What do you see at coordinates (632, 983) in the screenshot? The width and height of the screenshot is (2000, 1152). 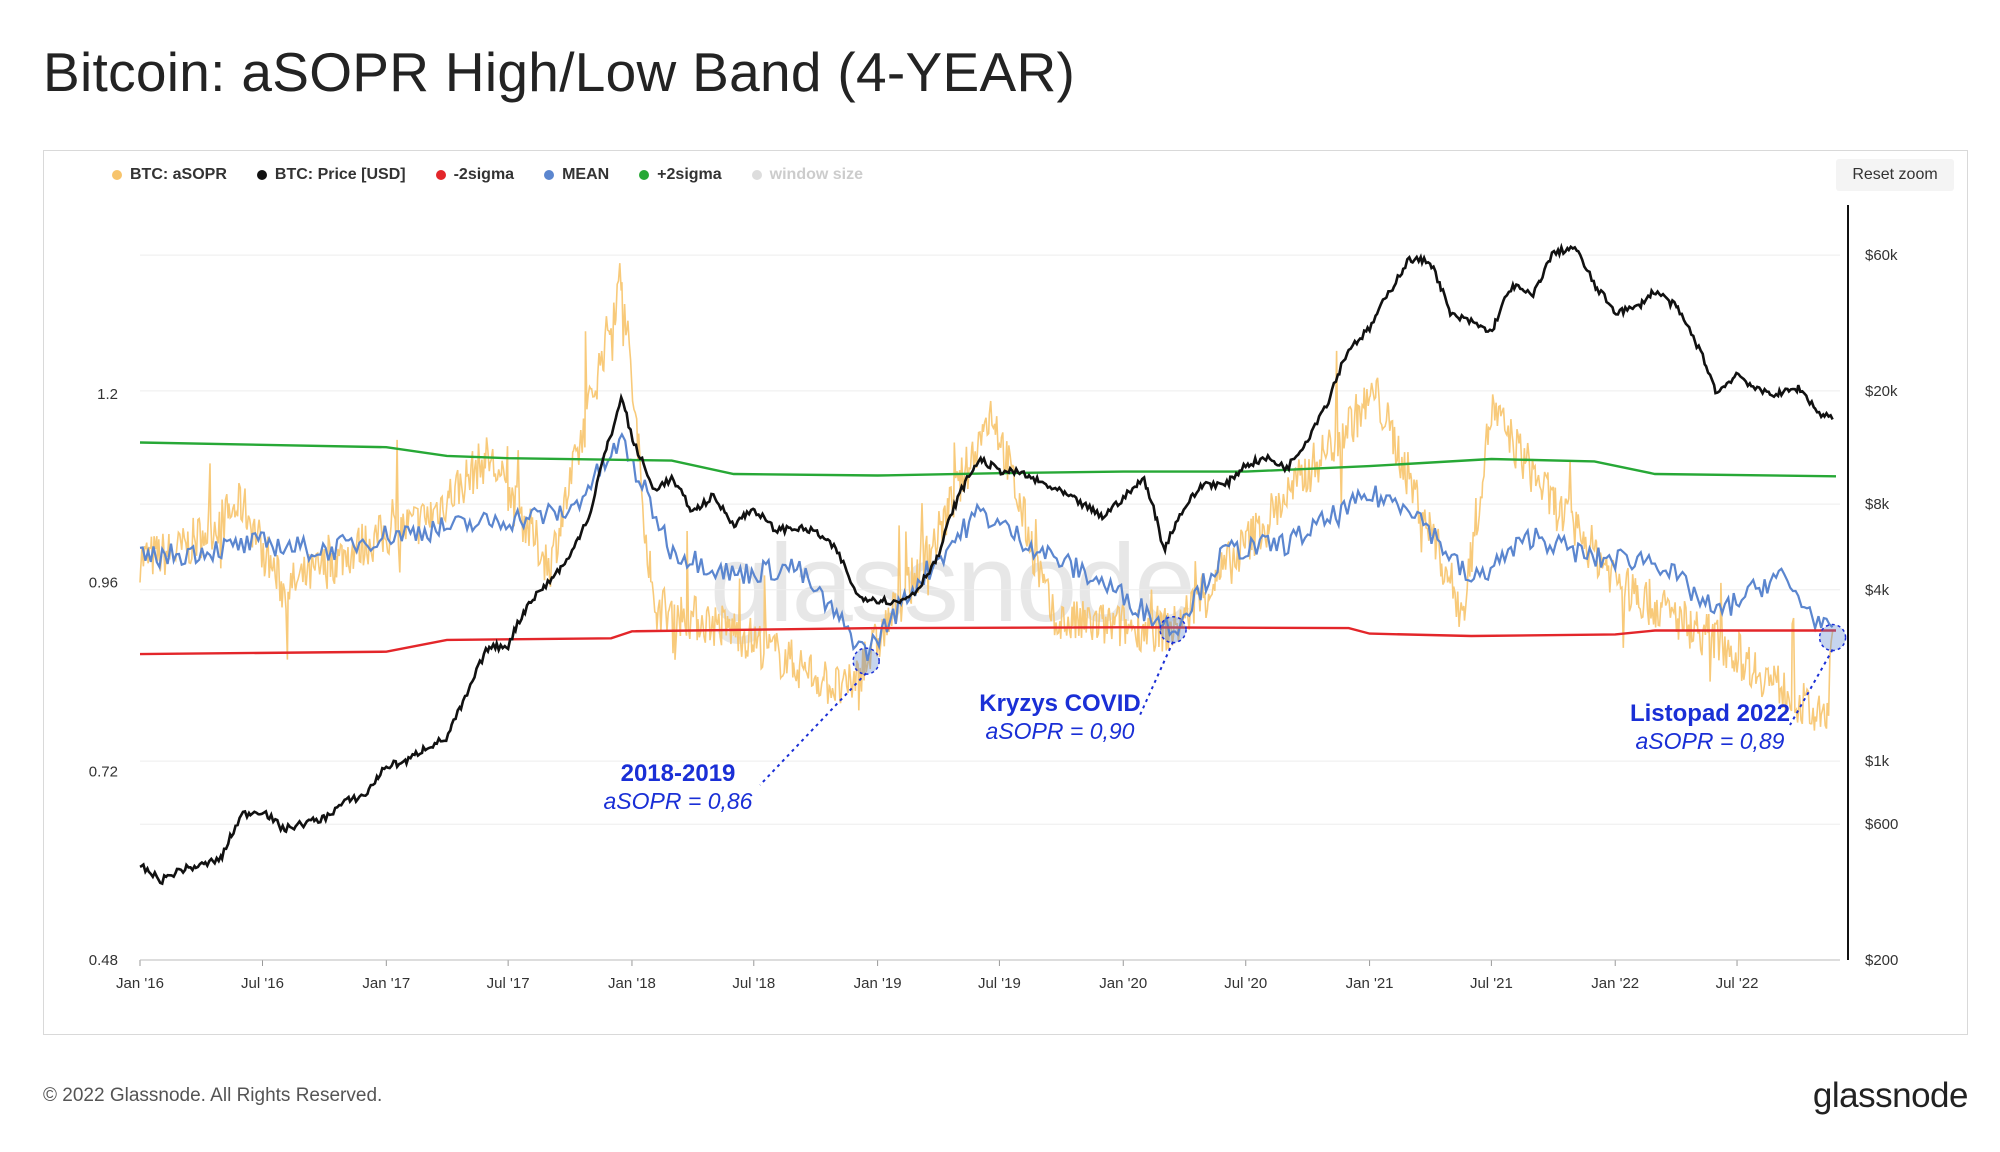 I see `x-tick-label: Jan '18` at bounding box center [632, 983].